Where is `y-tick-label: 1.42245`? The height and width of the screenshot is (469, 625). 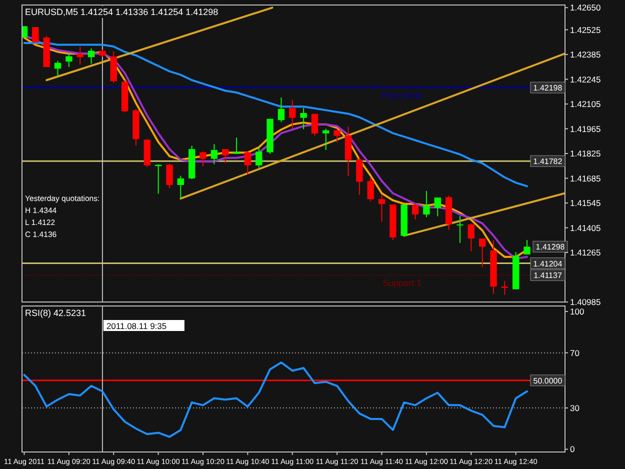
y-tick-label: 1.42245 is located at coordinates (585, 79).